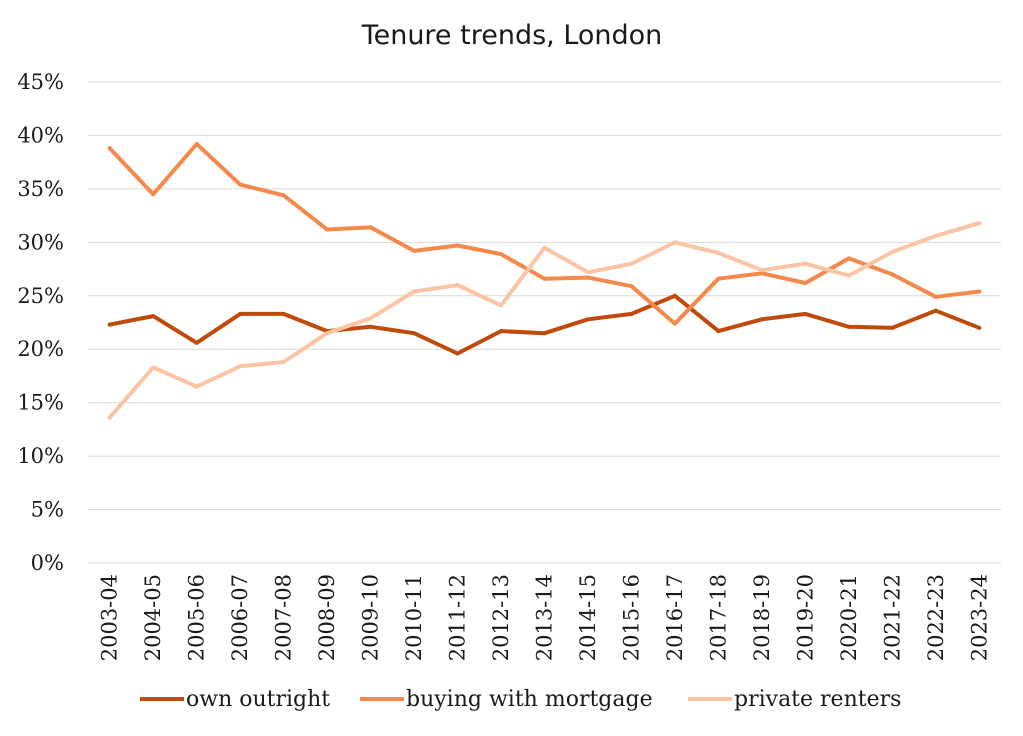 This screenshot has height=736, width=1023. I want to click on x-tick-label: 2023-24, so click(979, 617).